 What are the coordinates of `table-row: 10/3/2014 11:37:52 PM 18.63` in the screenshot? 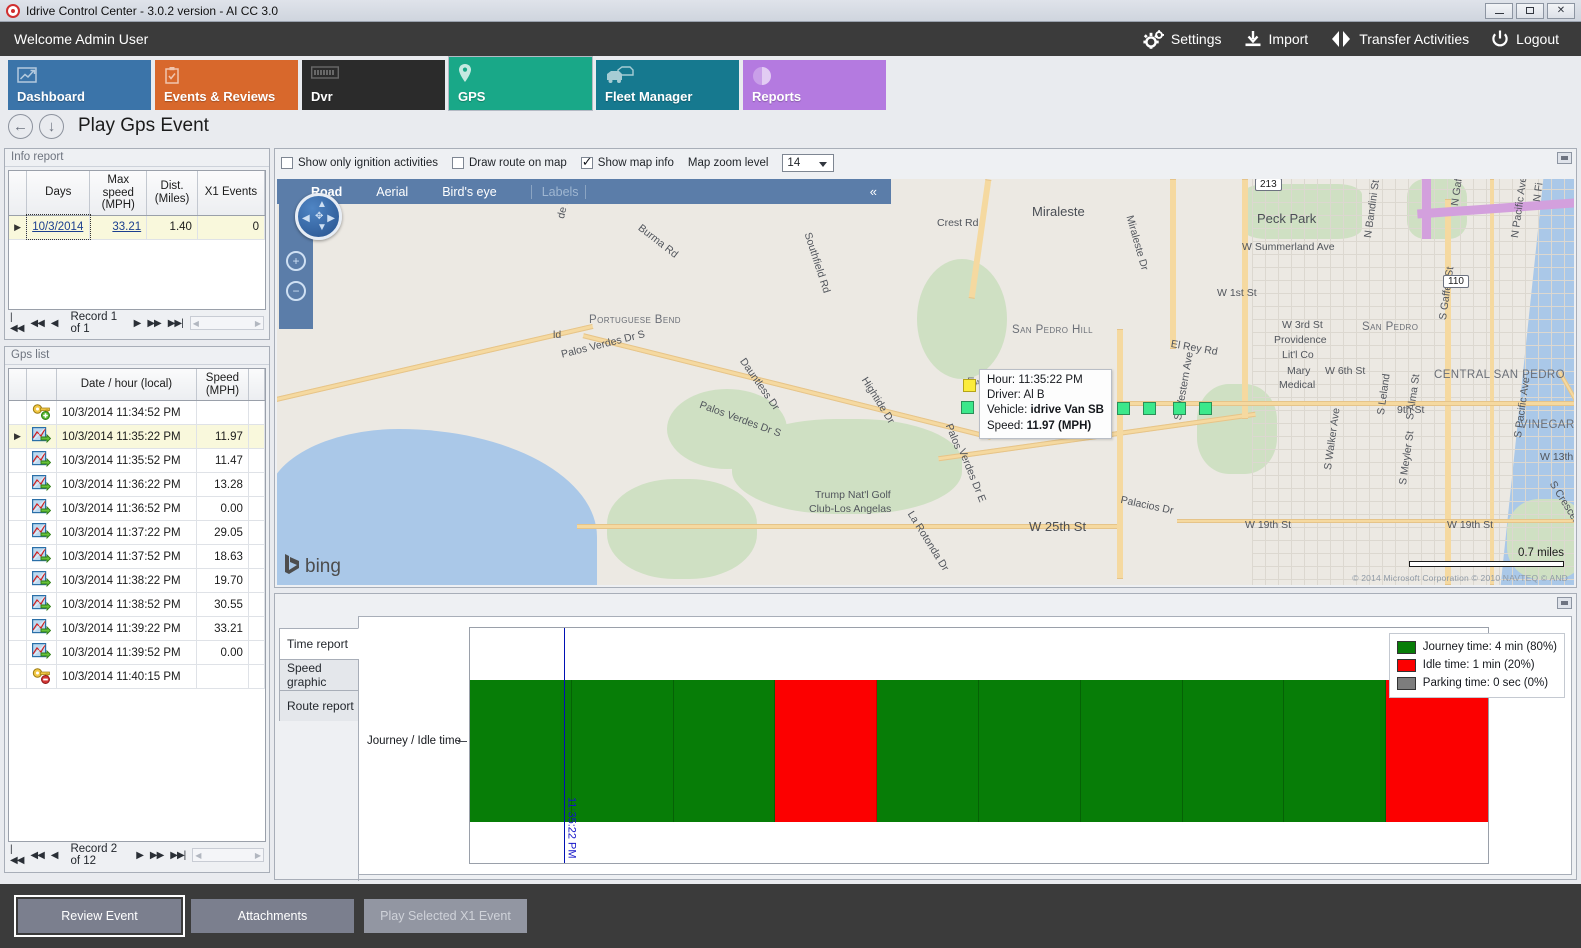 It's located at (137, 557).